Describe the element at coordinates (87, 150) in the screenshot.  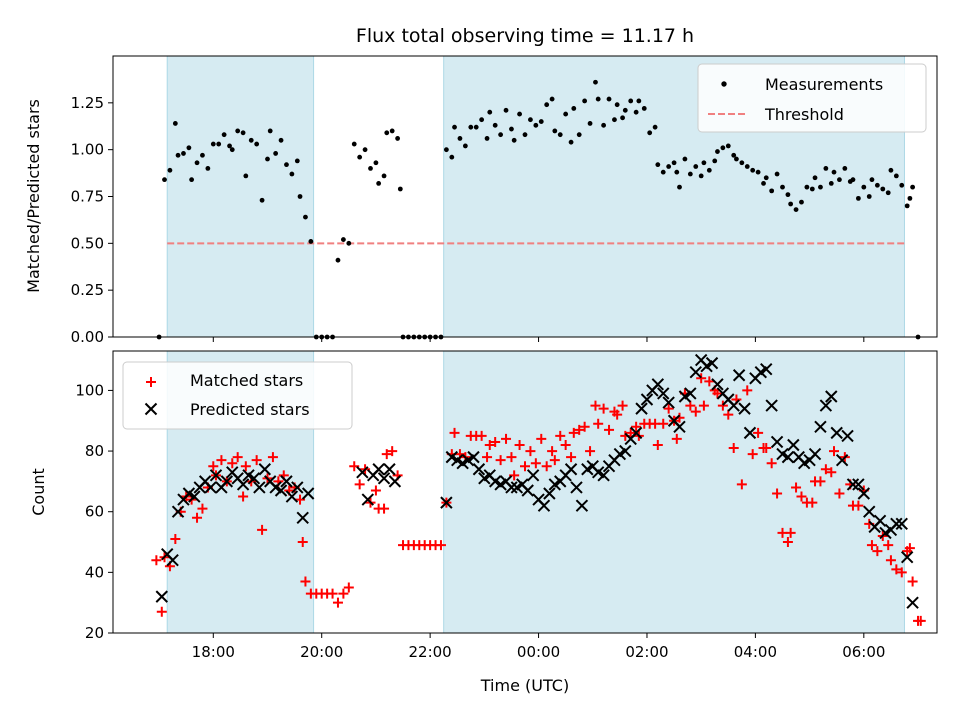
I see `y-tick-label: 1.00` at that location.